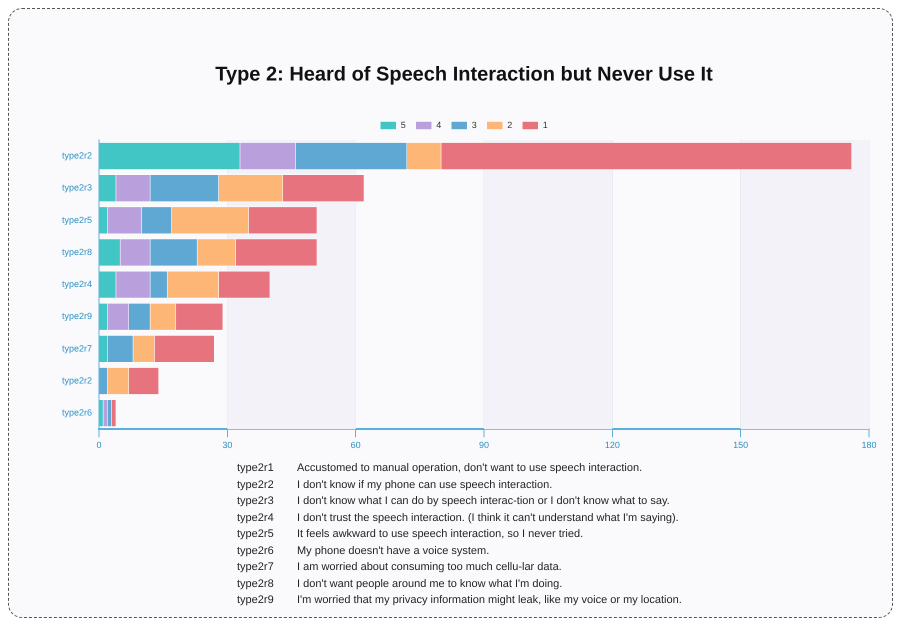  I want to click on y-tick-label: type2r7, so click(77, 348).